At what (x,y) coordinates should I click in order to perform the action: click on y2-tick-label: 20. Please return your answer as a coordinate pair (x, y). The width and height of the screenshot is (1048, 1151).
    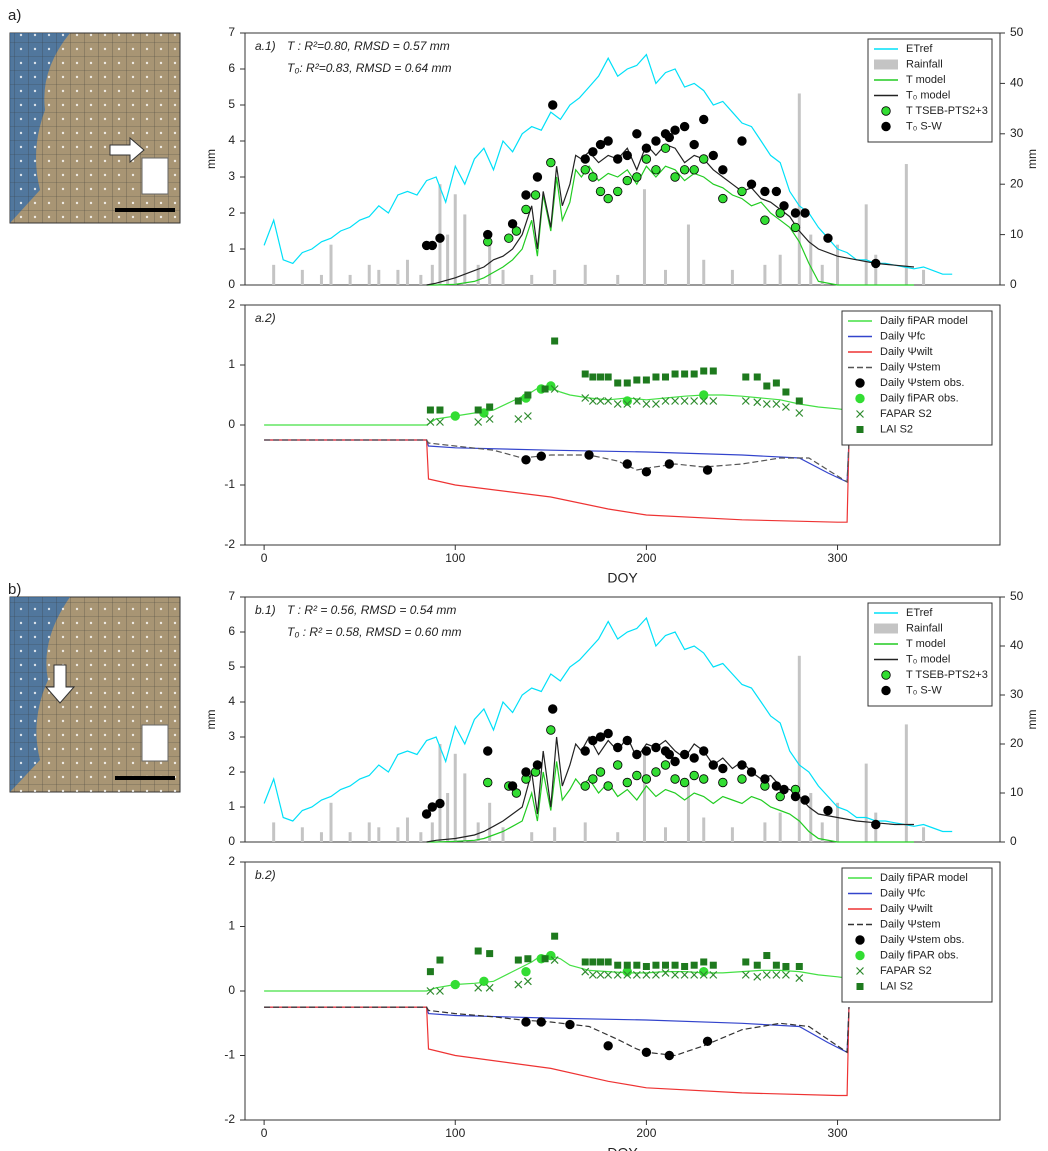
    Looking at the image, I should click on (1017, 743).